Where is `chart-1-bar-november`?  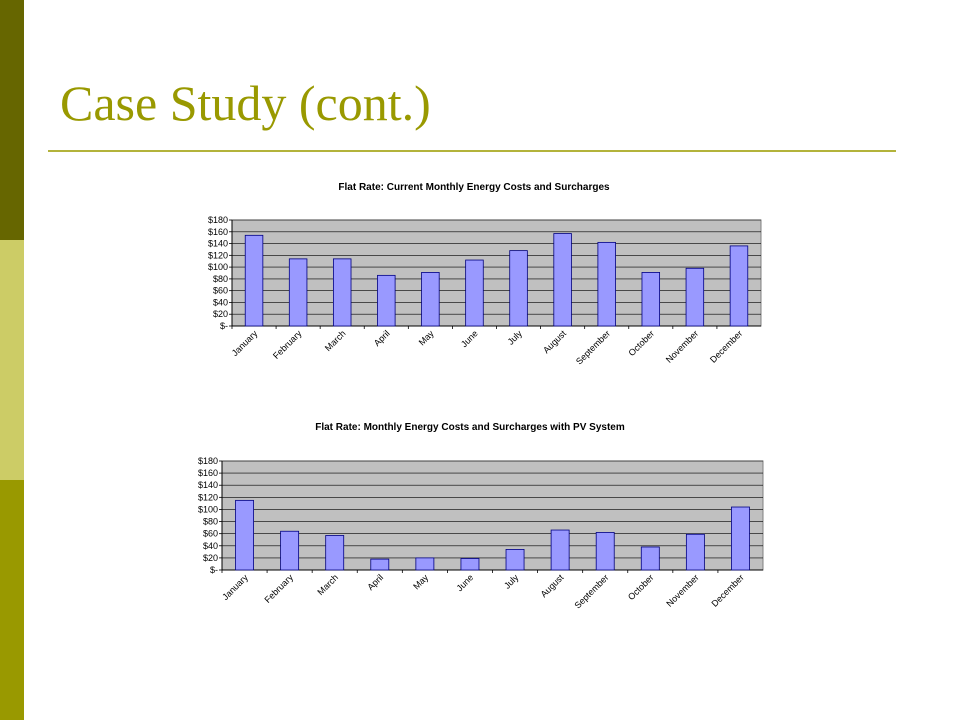 chart-1-bar-november is located at coordinates (695, 297).